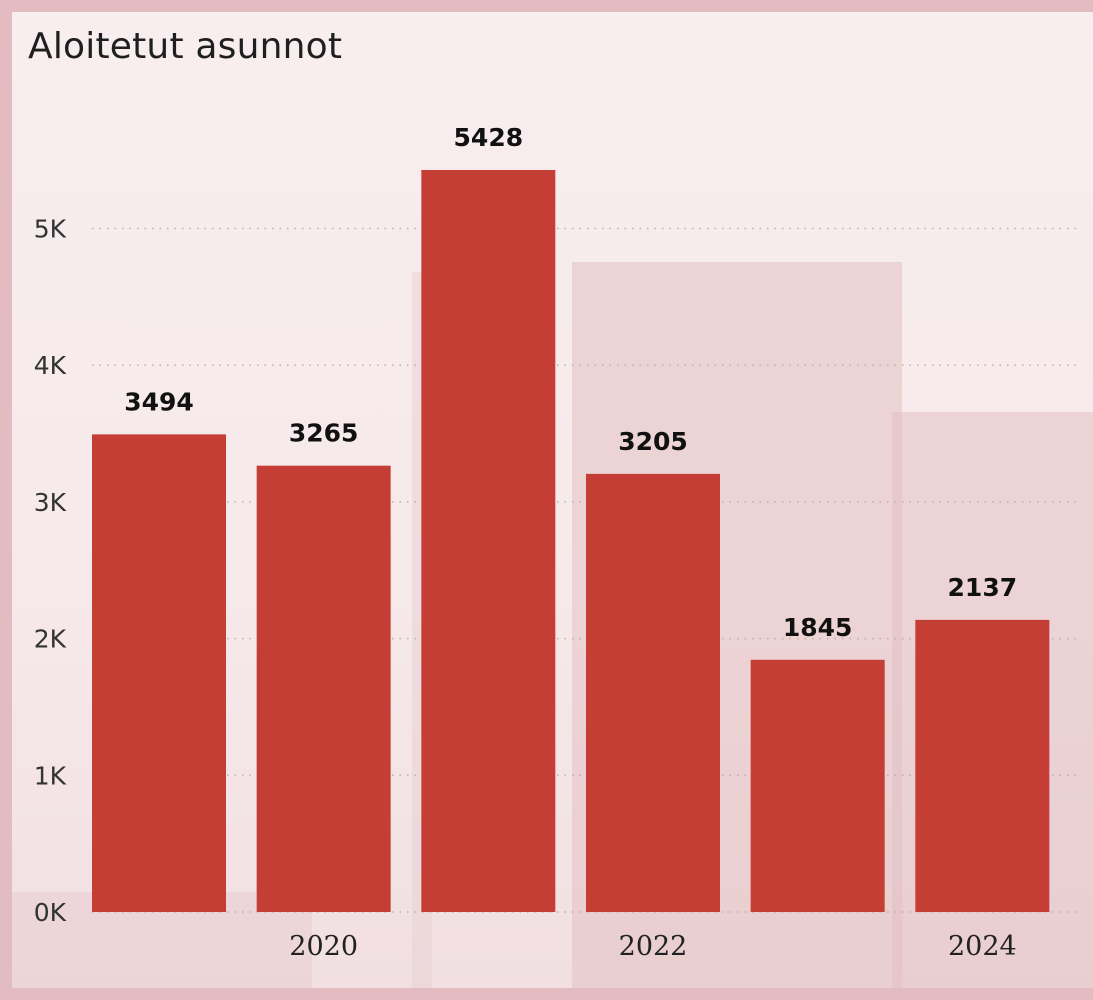 The height and width of the screenshot is (1000, 1093). What do you see at coordinates (324, 433) in the screenshot?
I see `data-label: 3265` at bounding box center [324, 433].